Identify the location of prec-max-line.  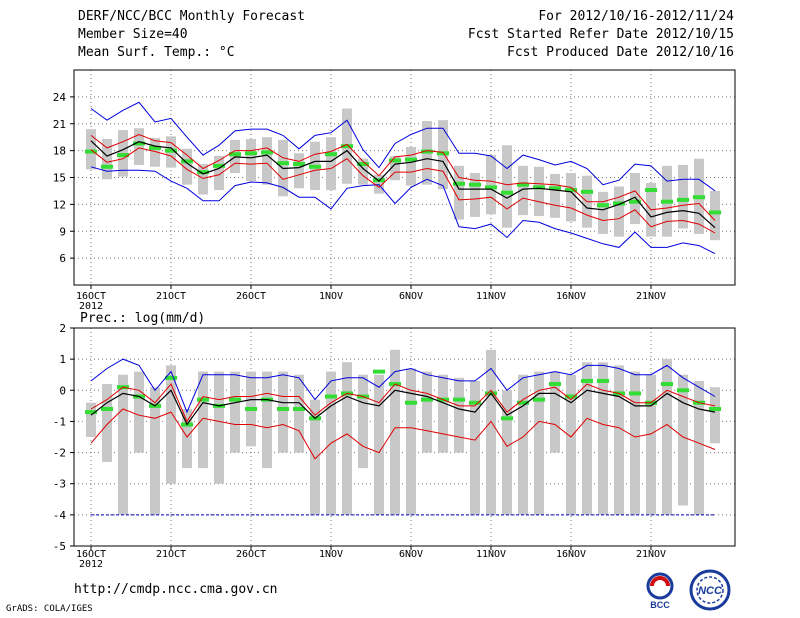
(403, 386).